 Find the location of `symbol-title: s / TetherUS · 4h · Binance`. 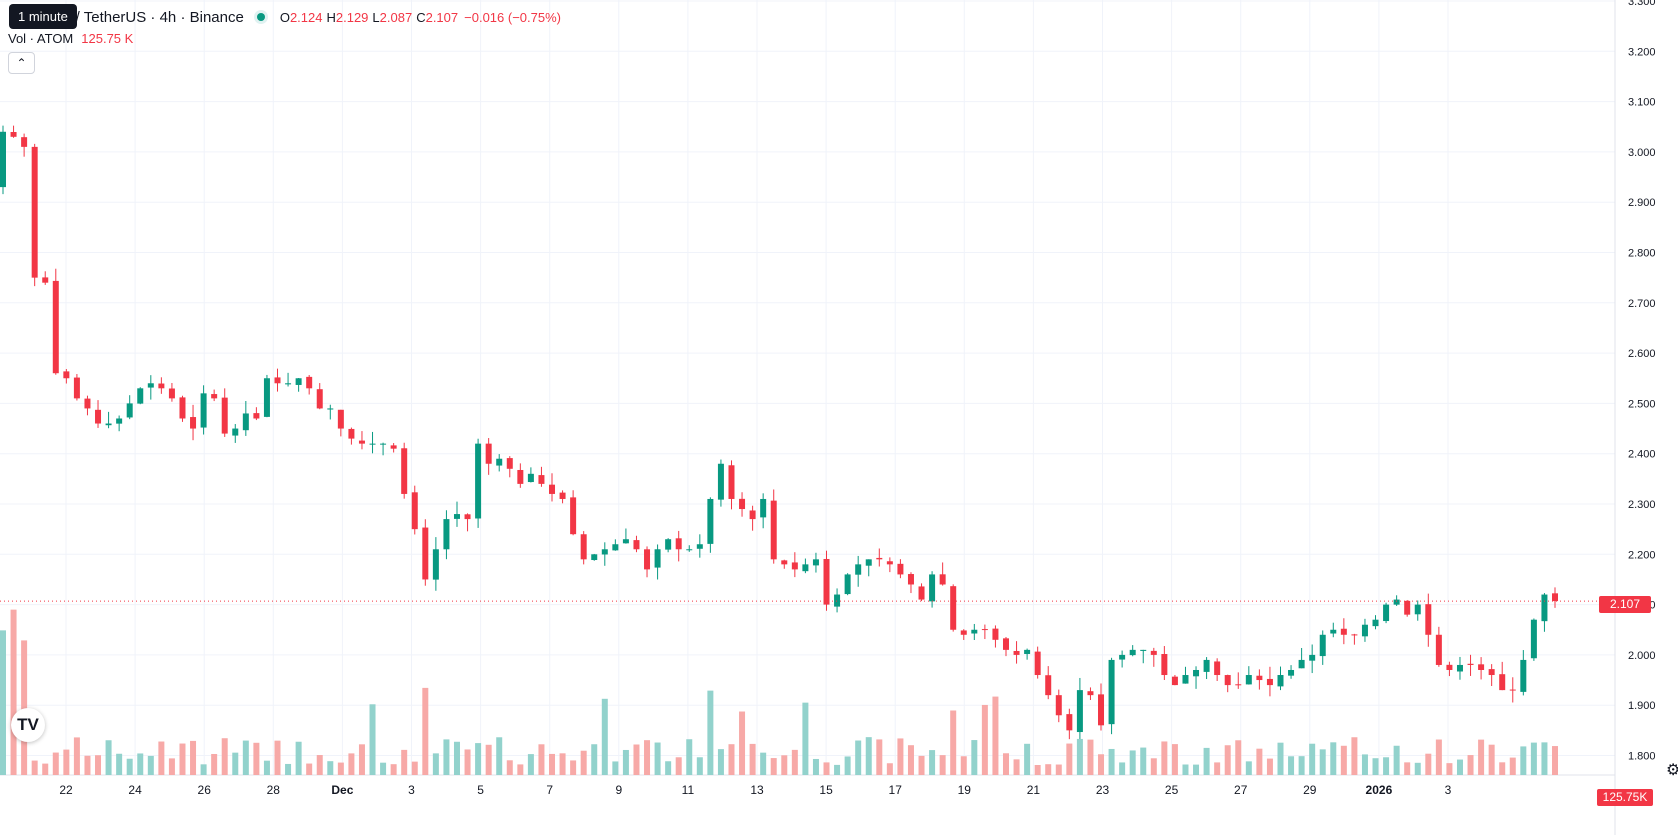

symbol-title: s / TetherUS · 4h · Binance is located at coordinates (154, 17).